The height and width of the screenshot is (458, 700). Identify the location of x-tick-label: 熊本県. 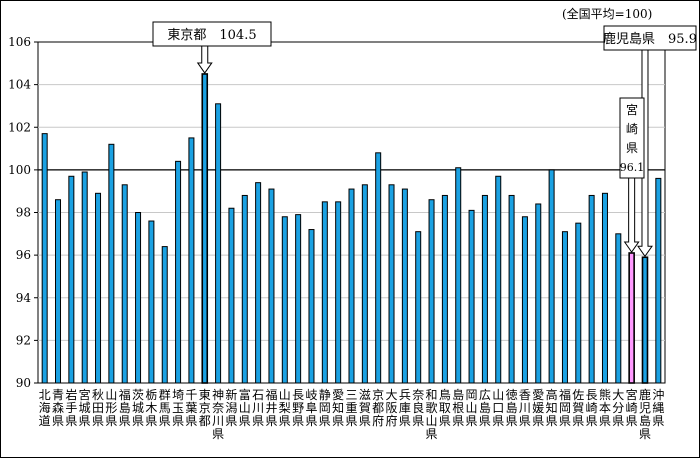
(605, 407).